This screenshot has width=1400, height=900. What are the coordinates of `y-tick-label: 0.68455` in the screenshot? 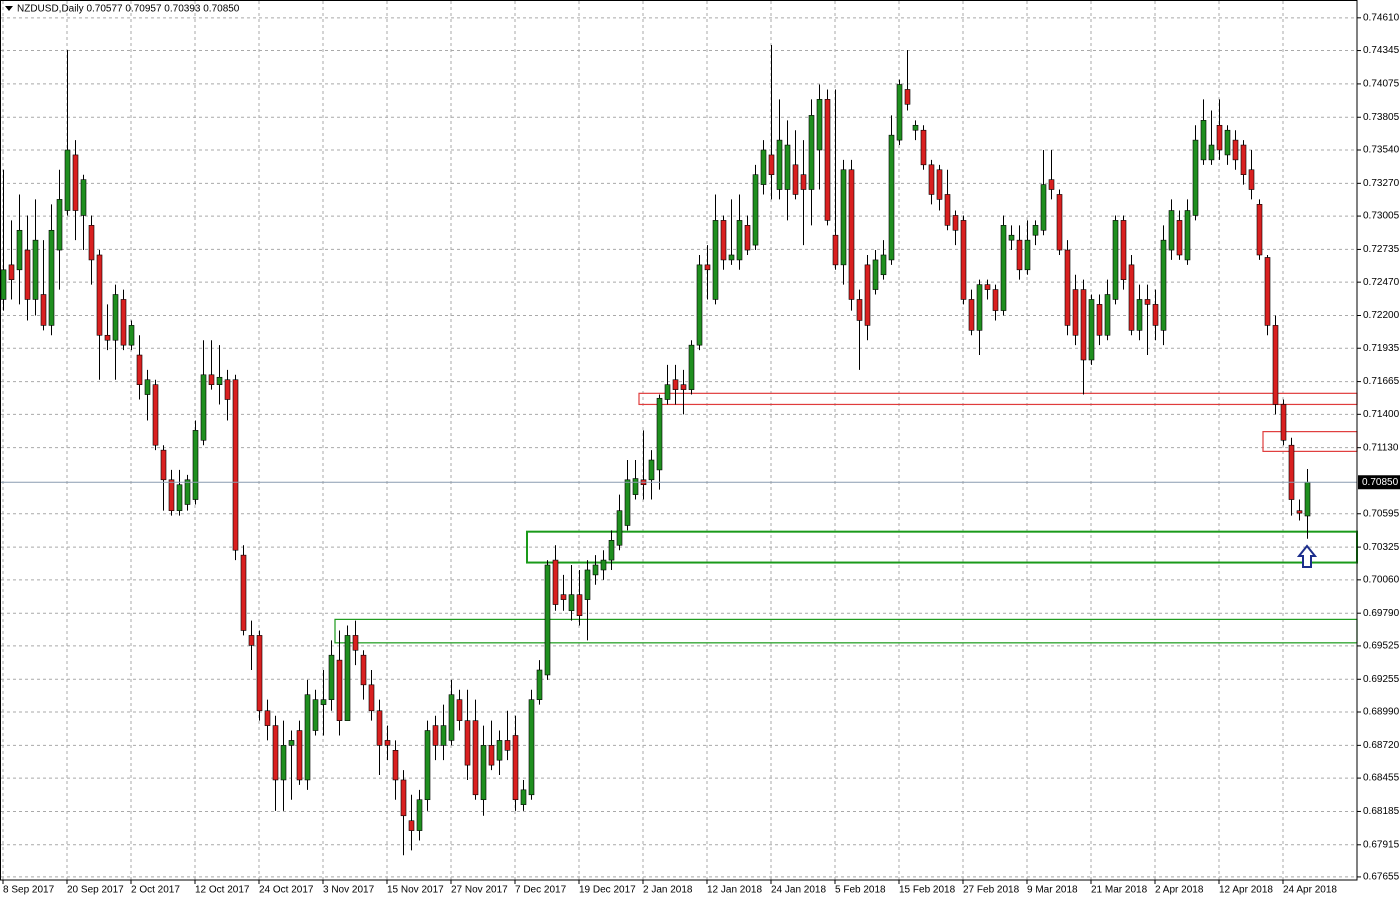 It's located at (1381, 778).